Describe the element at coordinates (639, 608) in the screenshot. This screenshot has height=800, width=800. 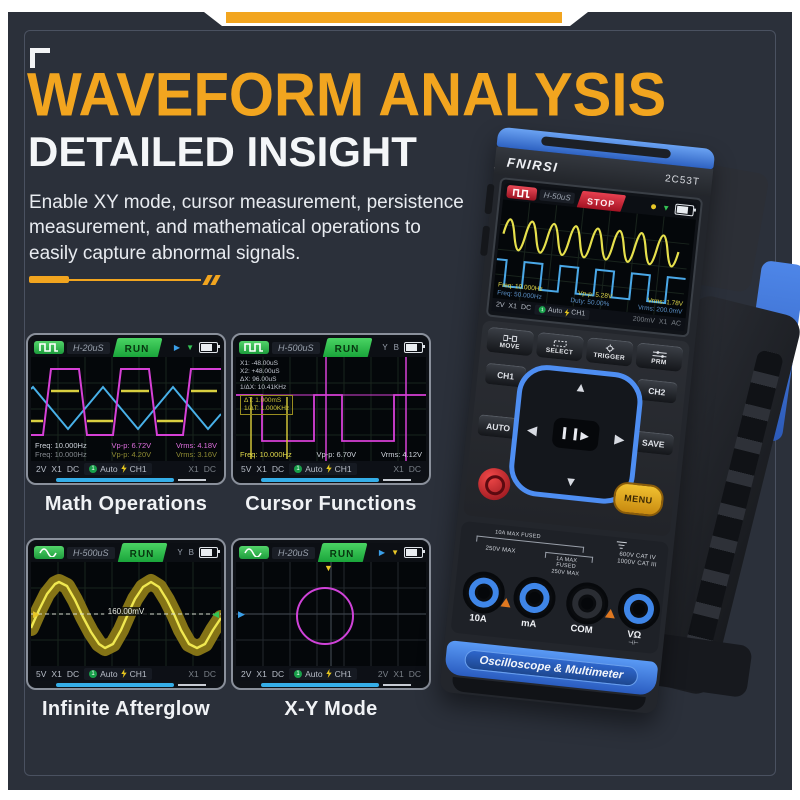
I see `jack-volt-ohm` at that location.